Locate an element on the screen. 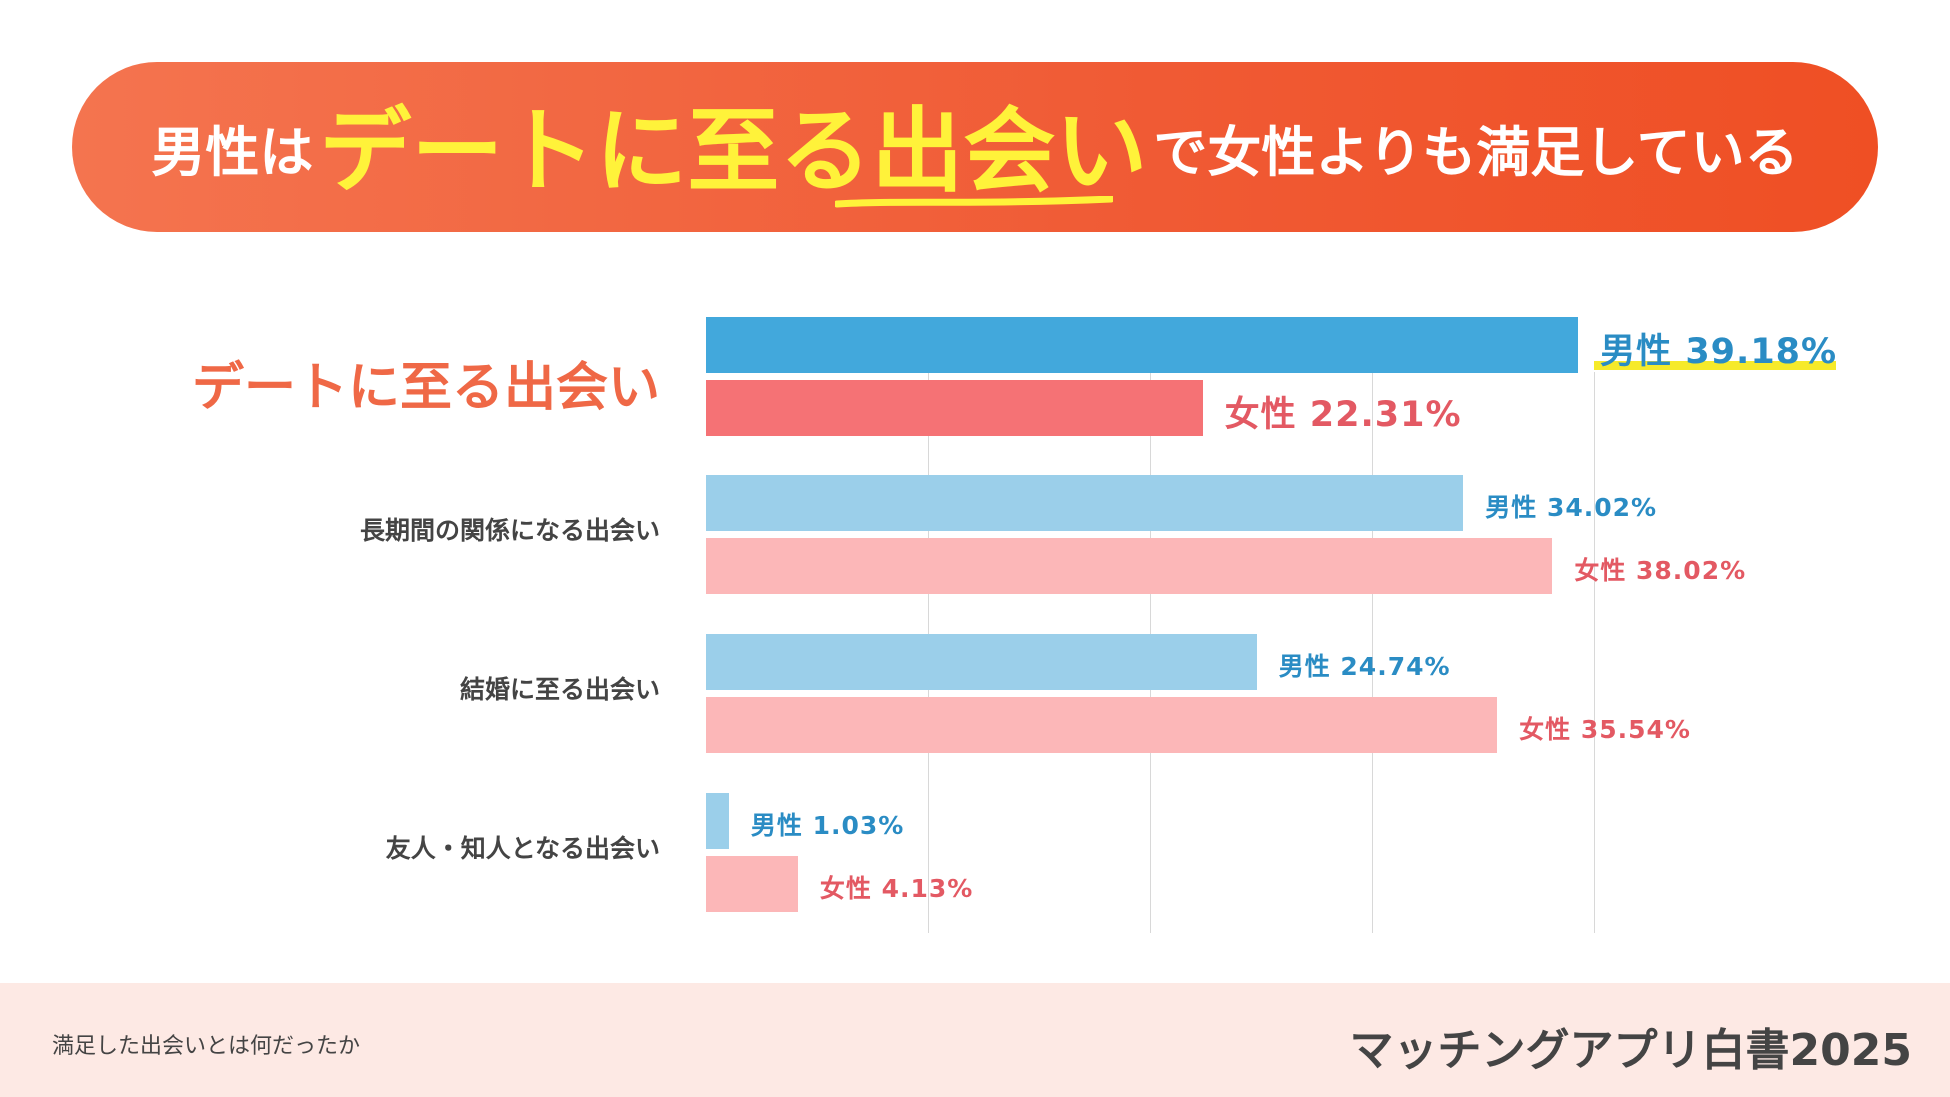  female-value-label: 女性 4.13% is located at coordinates (896, 888).